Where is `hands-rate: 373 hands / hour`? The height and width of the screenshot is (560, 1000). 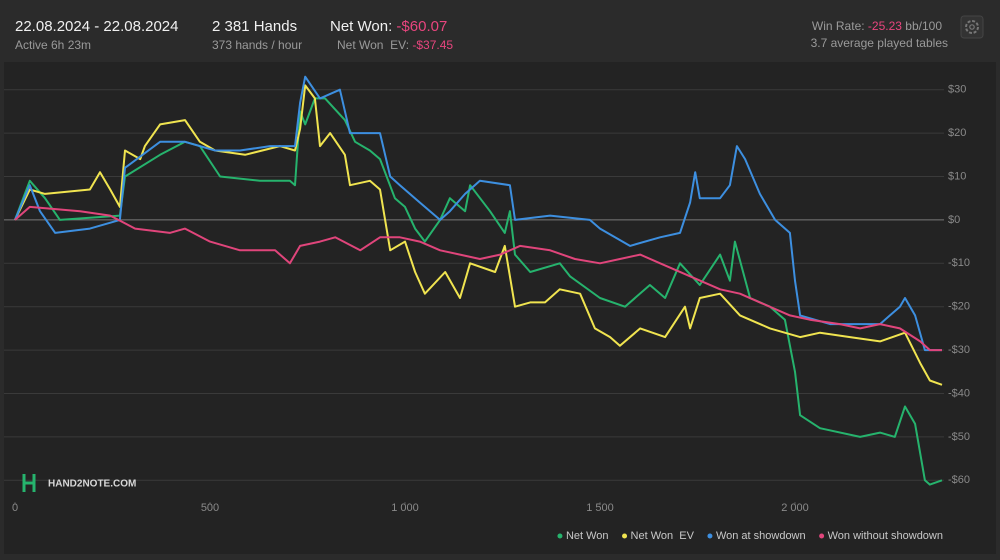
hands-rate: 373 hands / hour is located at coordinates (257, 45).